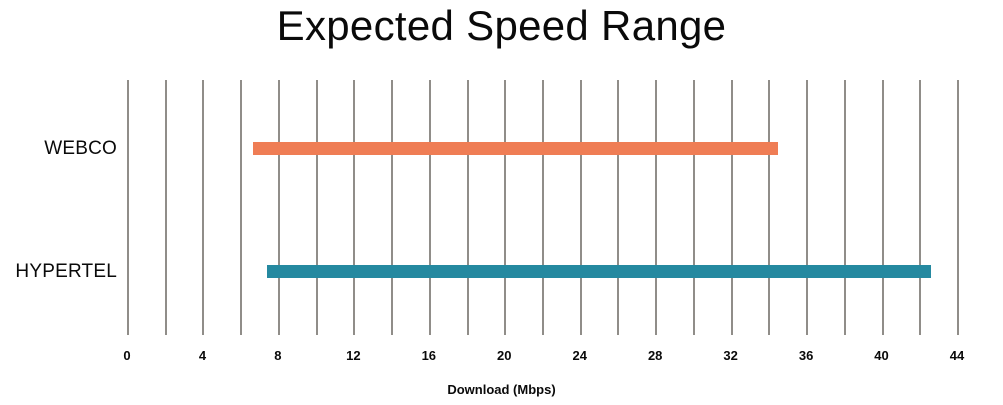 This screenshot has height=405, width=1003. I want to click on range-bar-hypertel, so click(598, 271).